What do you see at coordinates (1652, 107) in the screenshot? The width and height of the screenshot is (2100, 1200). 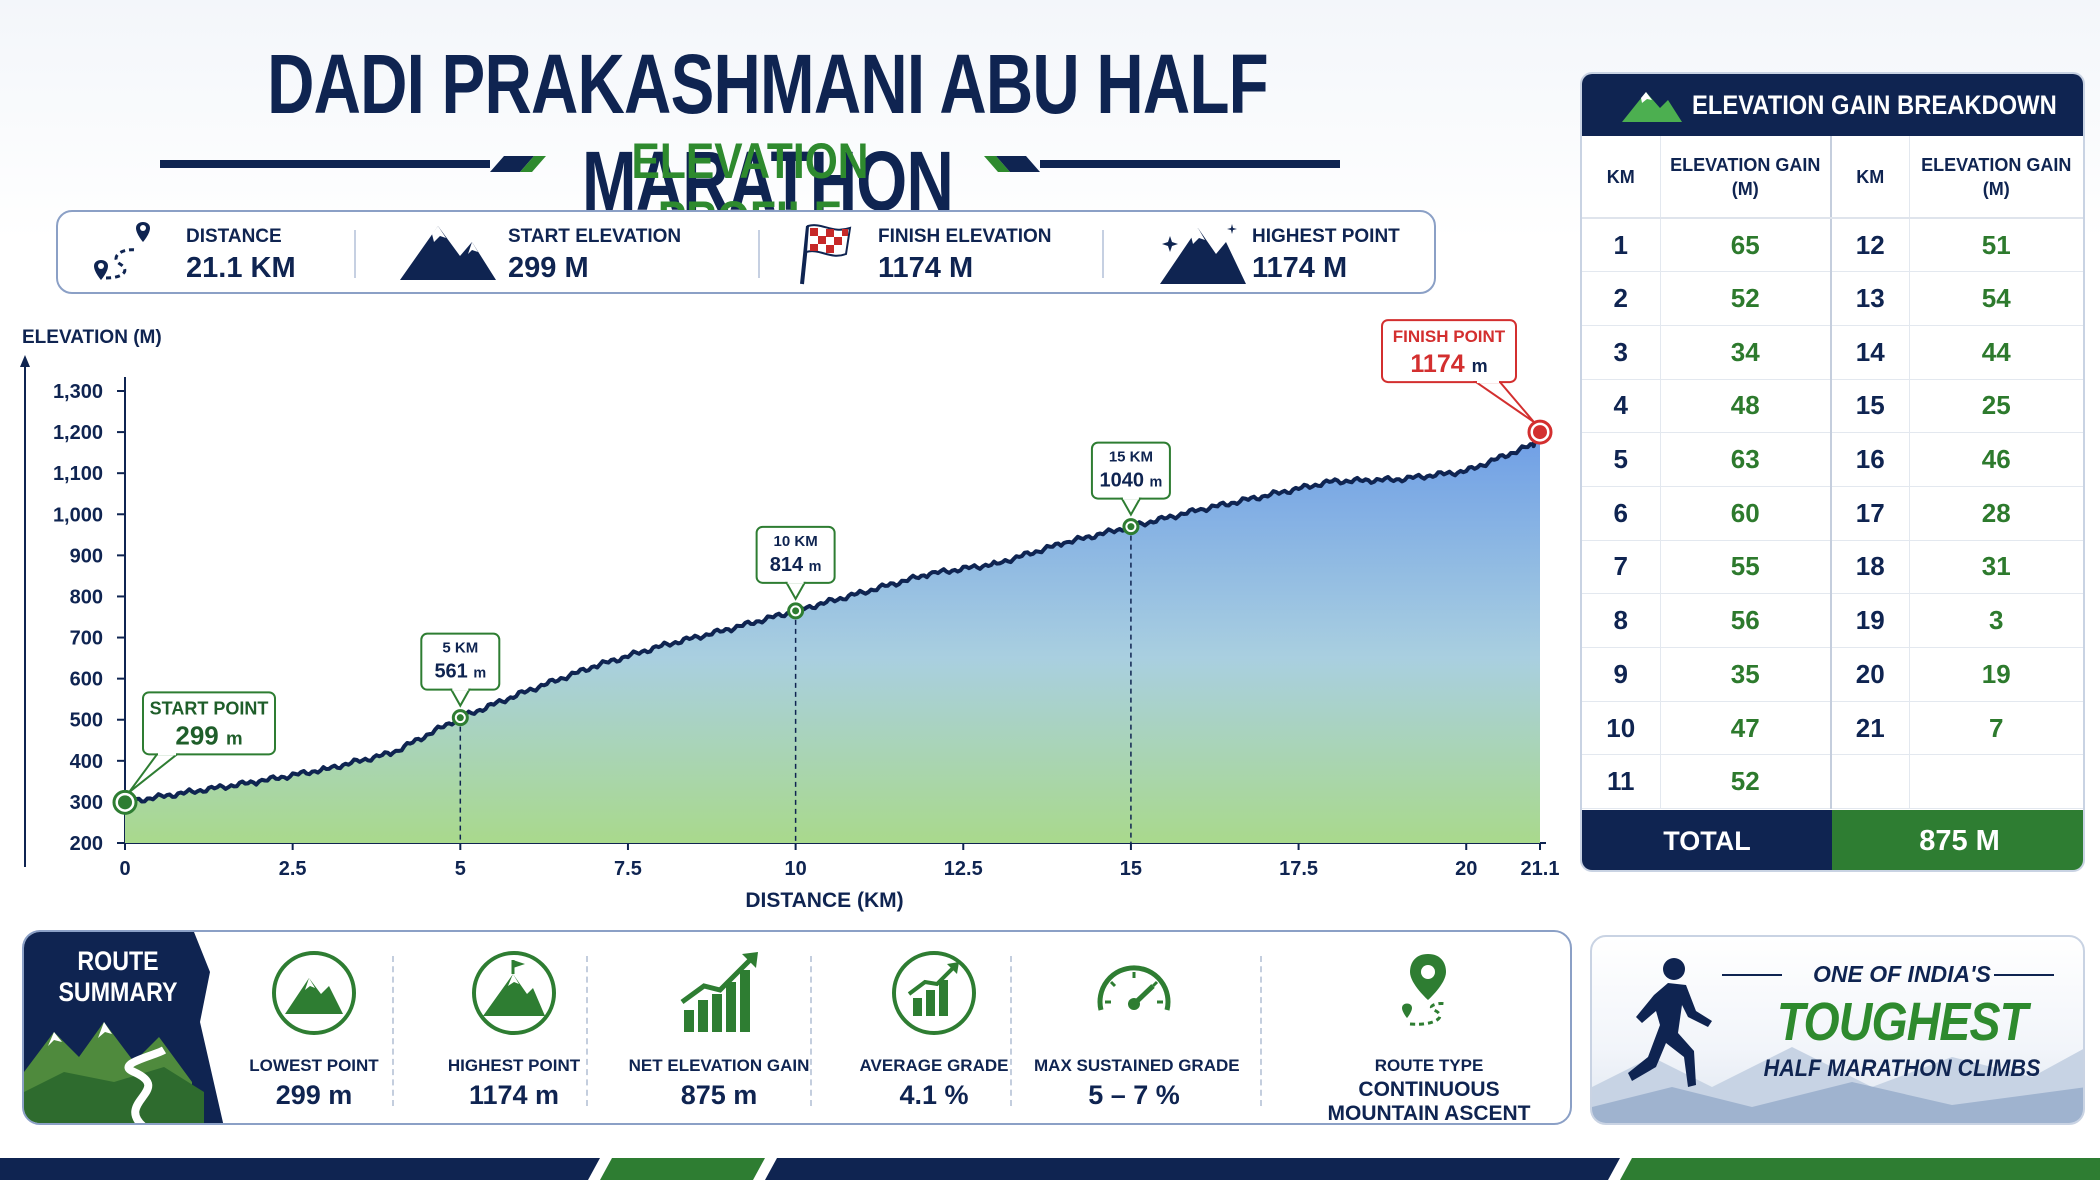 I see `mountain-icon` at bounding box center [1652, 107].